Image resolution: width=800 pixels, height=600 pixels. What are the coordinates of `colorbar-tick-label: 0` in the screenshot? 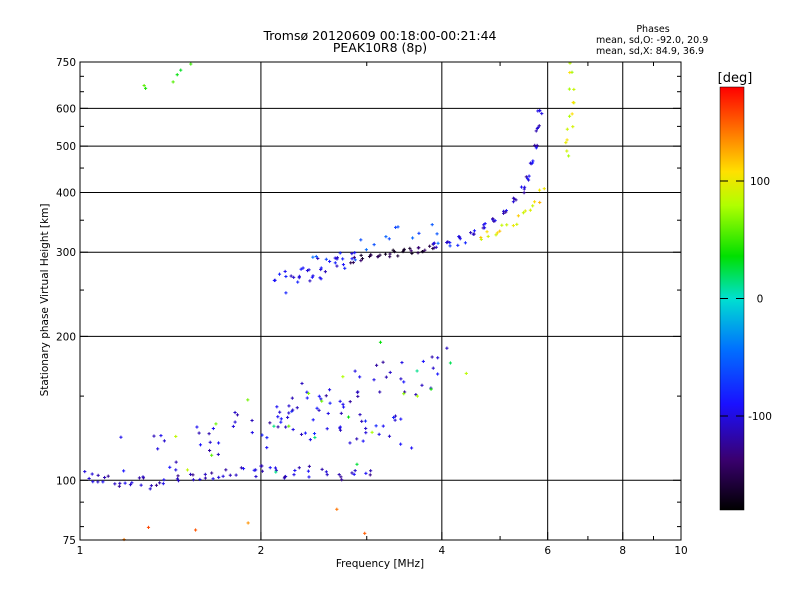 It's located at (760, 300).